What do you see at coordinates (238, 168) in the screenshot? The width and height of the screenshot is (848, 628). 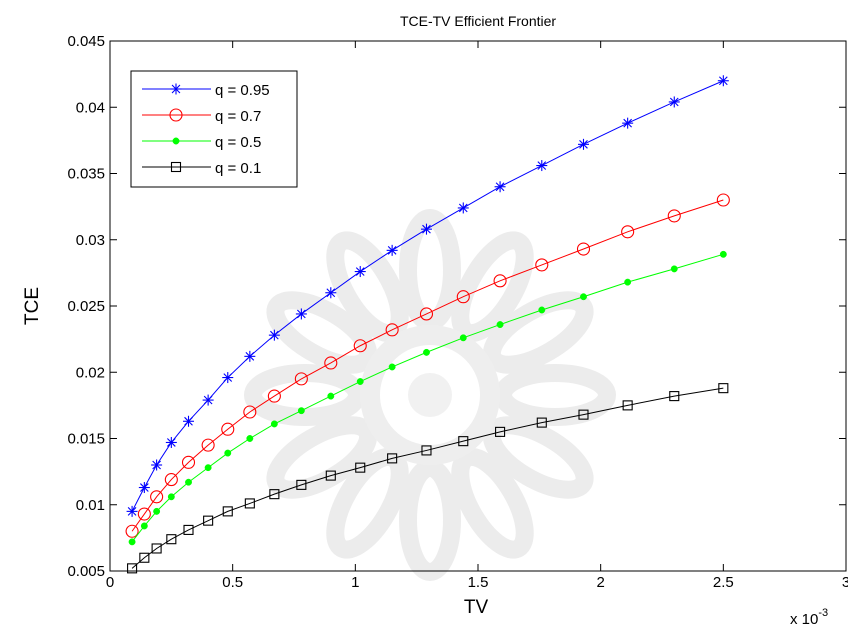 I see `legend-label: q = 0.1` at bounding box center [238, 168].